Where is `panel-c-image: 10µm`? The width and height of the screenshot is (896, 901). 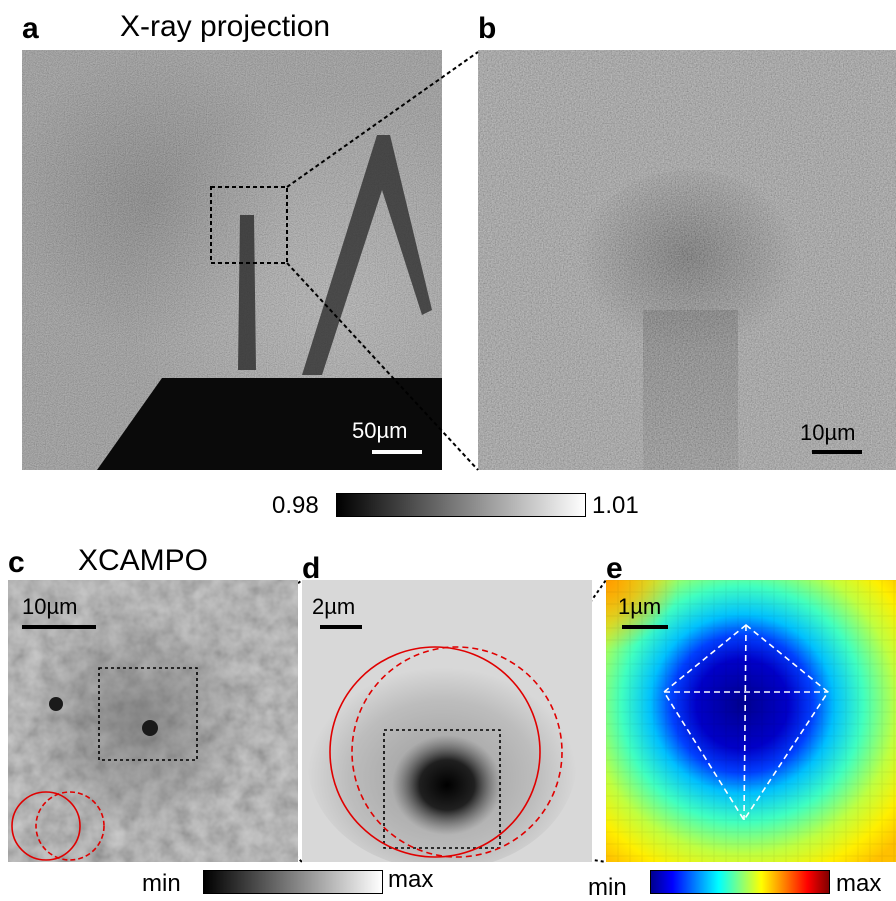
panel-c-image: 10µm is located at coordinates (153, 721).